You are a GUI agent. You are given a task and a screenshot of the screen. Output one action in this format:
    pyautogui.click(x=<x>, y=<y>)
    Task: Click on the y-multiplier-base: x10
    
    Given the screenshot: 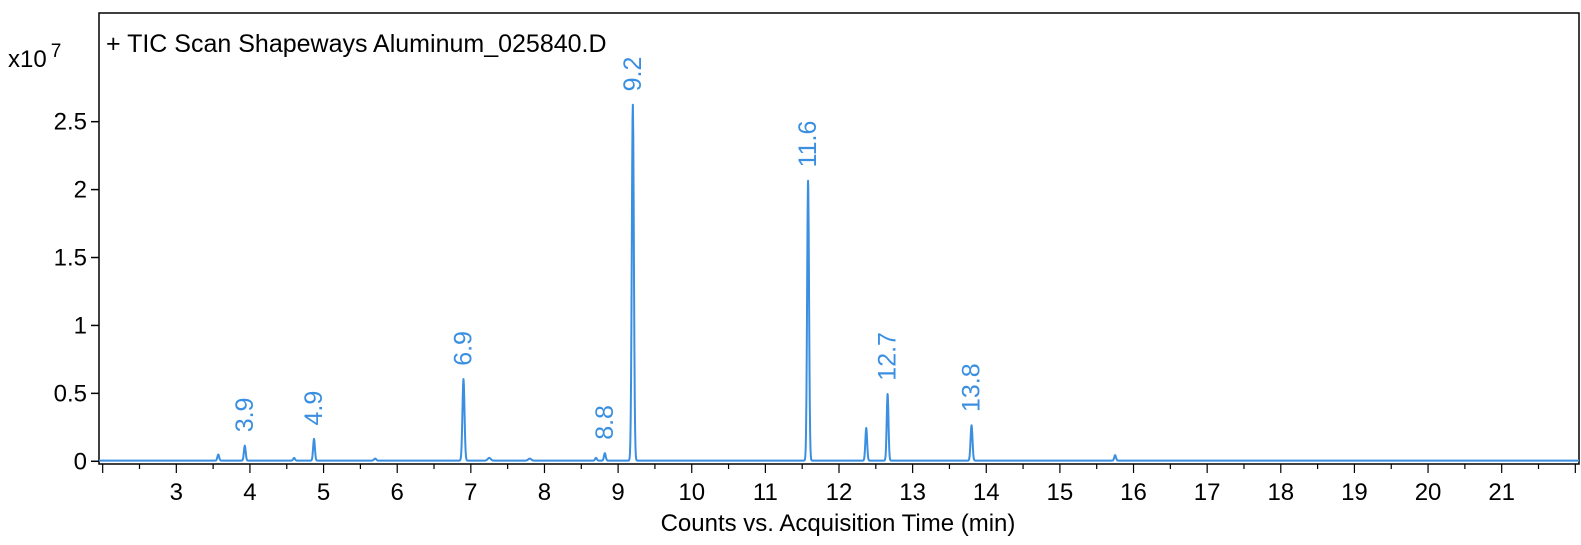 What is the action you would take?
    pyautogui.click(x=27, y=59)
    